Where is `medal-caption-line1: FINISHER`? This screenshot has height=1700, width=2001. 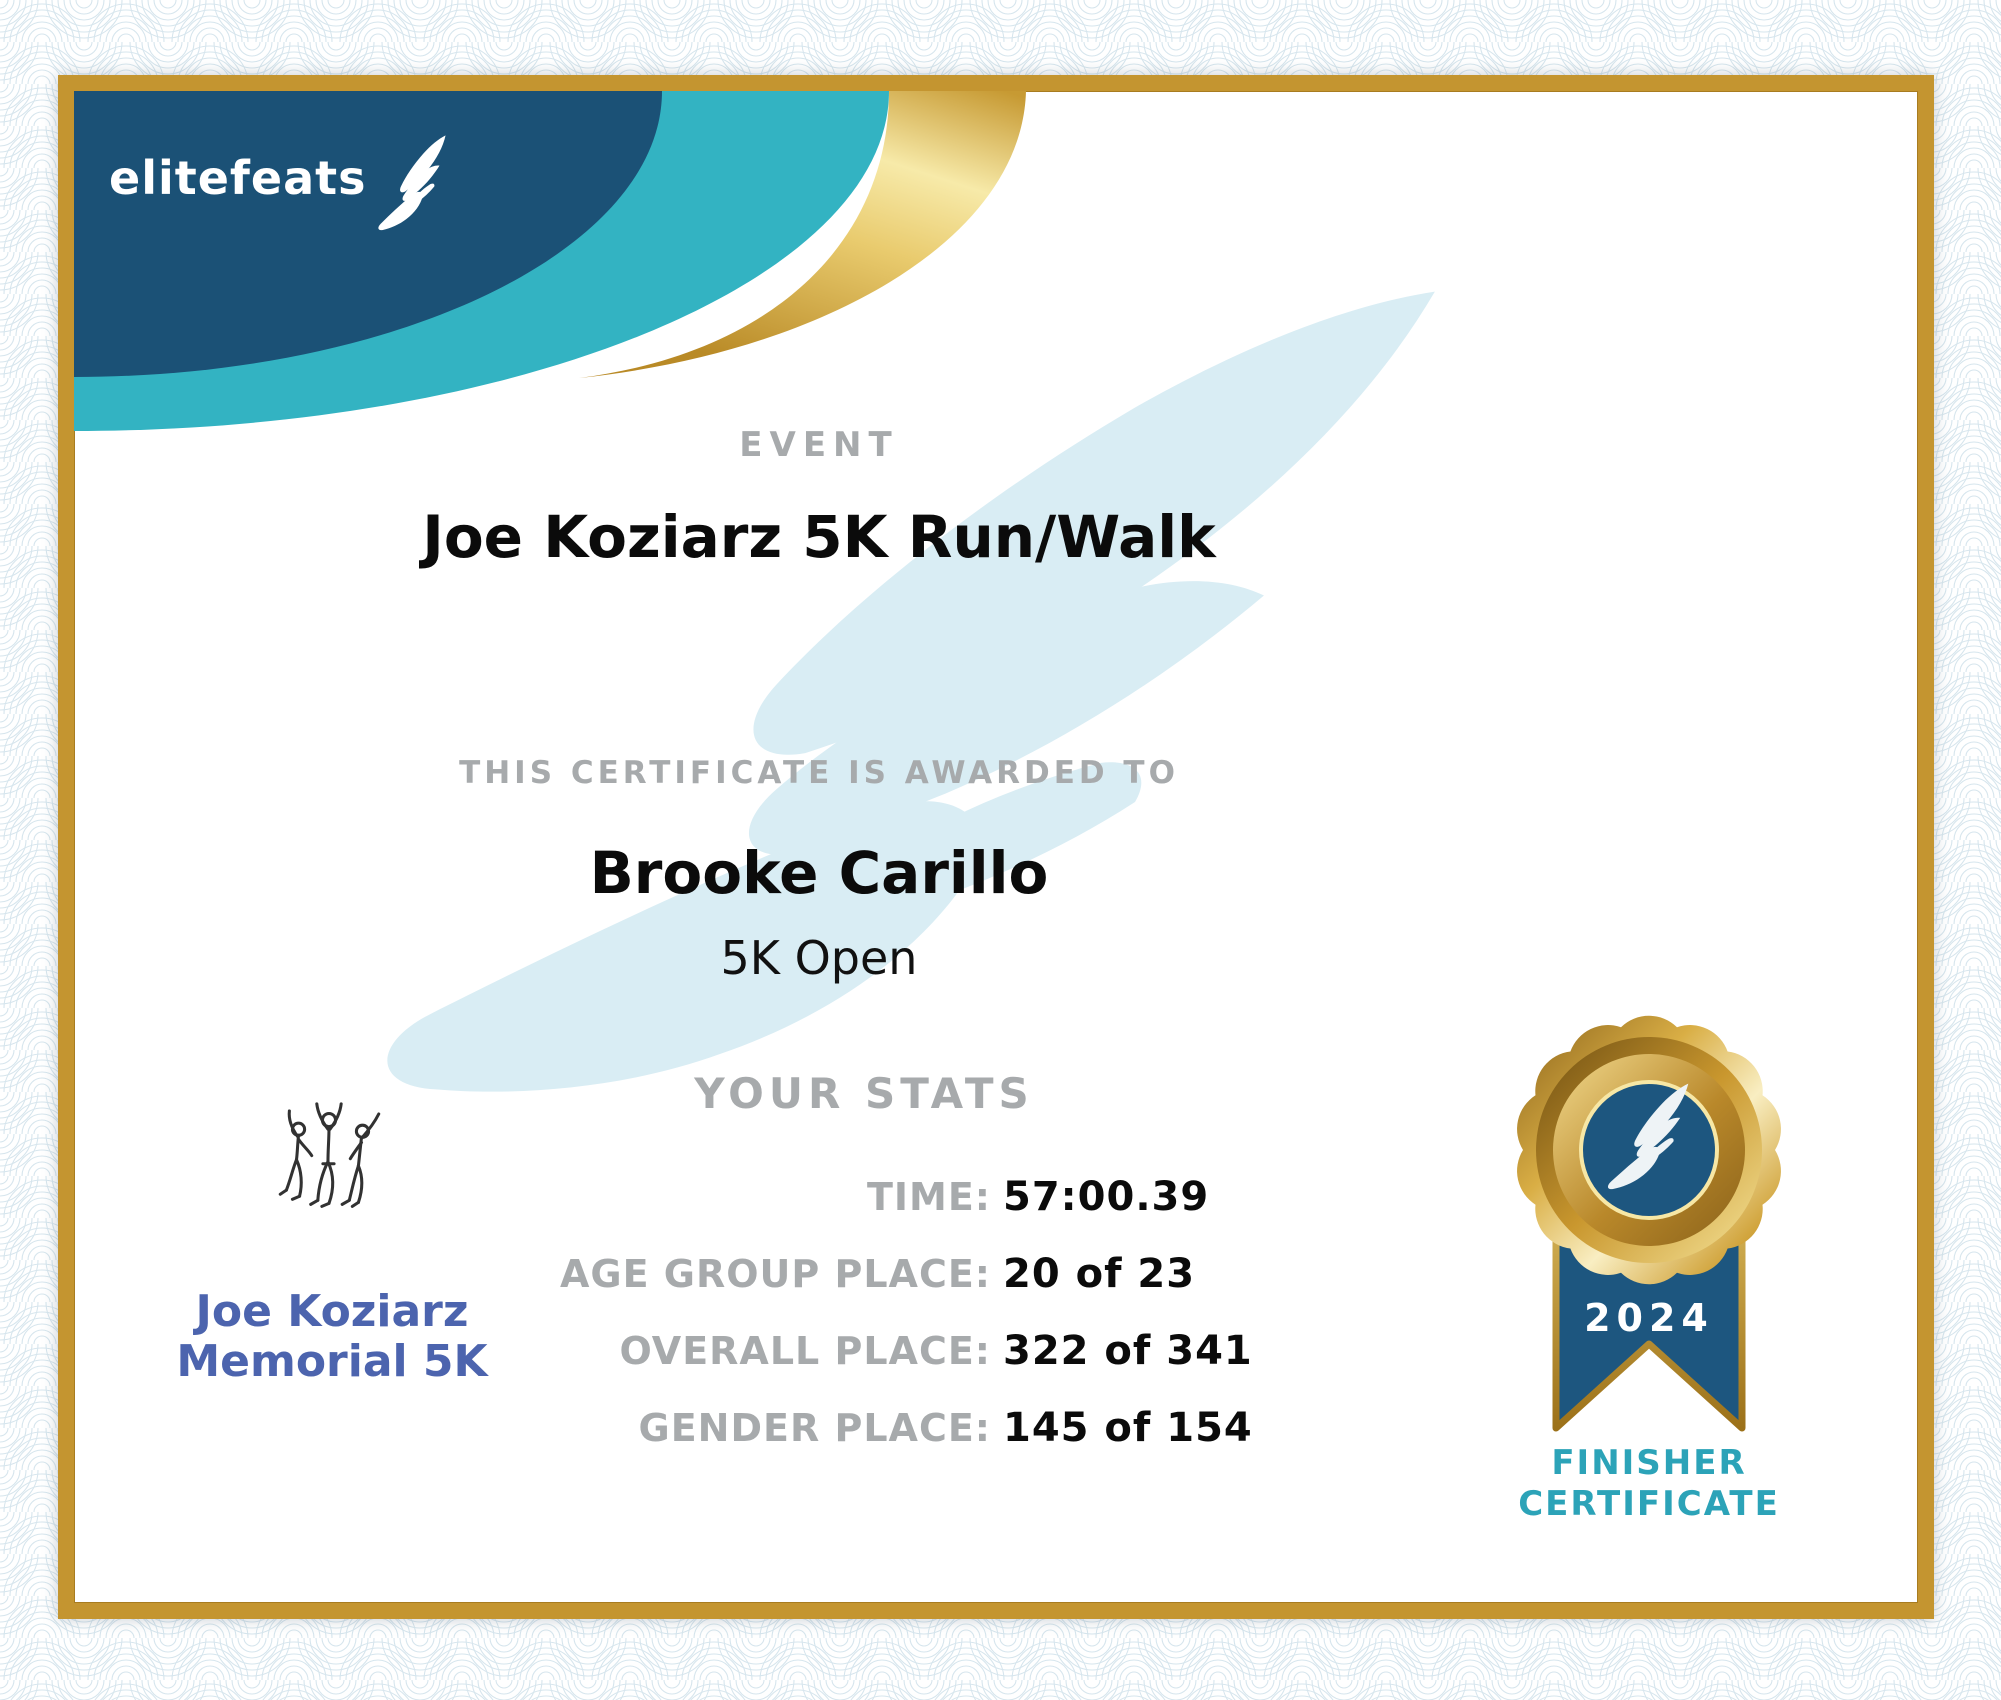
medal-caption-line1: FINISHER is located at coordinates (1649, 1463).